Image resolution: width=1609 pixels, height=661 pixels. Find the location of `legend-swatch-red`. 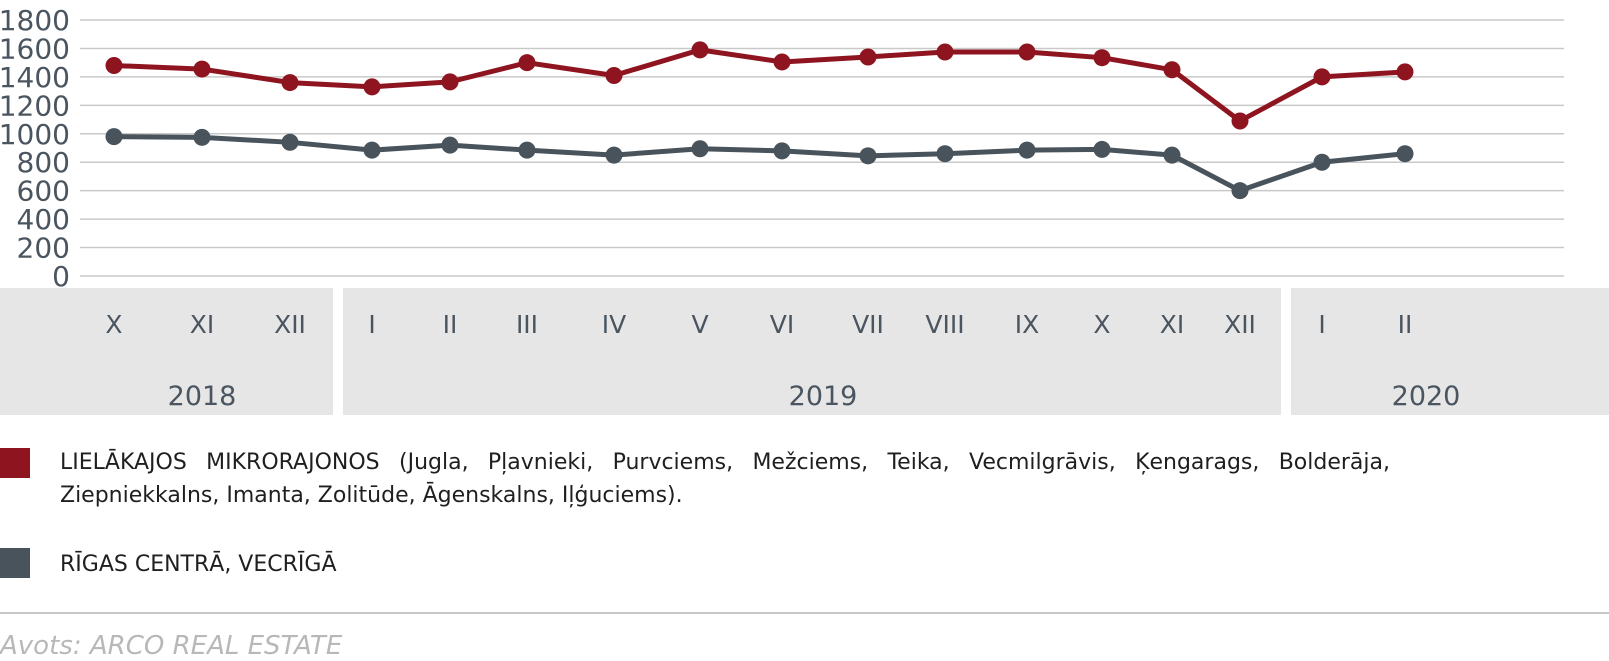

legend-swatch-red is located at coordinates (15, 463).